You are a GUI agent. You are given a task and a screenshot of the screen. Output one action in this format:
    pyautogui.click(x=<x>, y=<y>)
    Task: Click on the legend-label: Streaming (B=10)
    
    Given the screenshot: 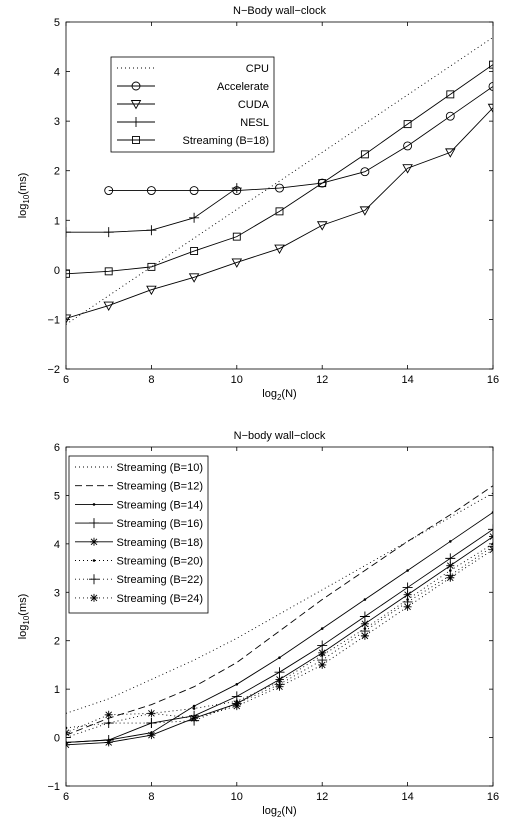 What is the action you would take?
    pyautogui.click(x=159, y=468)
    